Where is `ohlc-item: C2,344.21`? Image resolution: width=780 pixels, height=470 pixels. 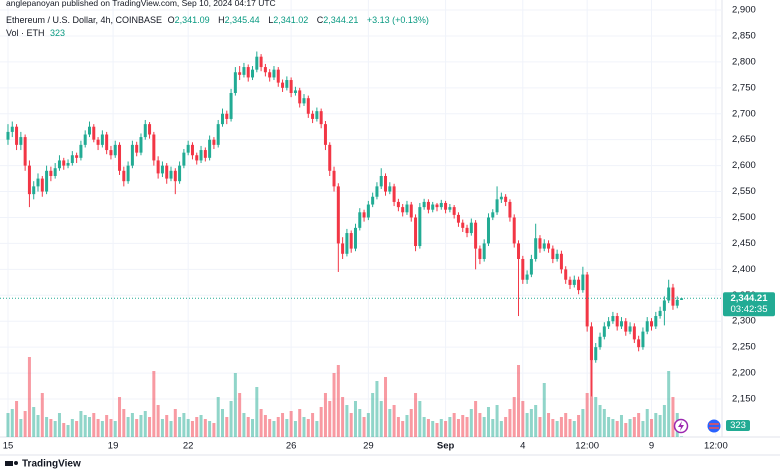 ohlc-item: C2,344.21 is located at coordinates (339, 20).